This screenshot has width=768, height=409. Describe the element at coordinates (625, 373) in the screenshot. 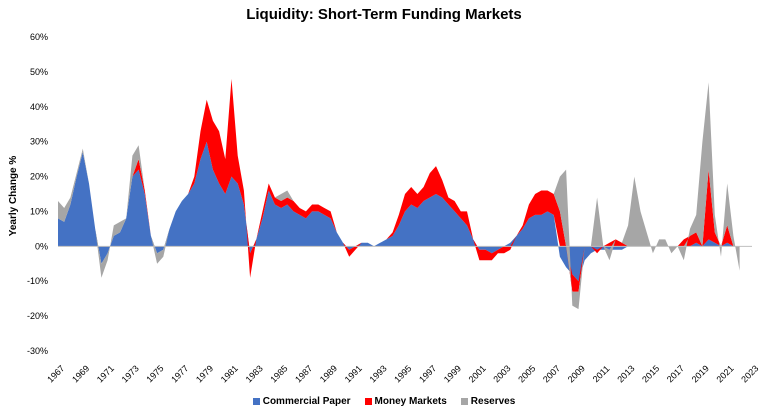

I see `x-tick-label: 2013` at that location.